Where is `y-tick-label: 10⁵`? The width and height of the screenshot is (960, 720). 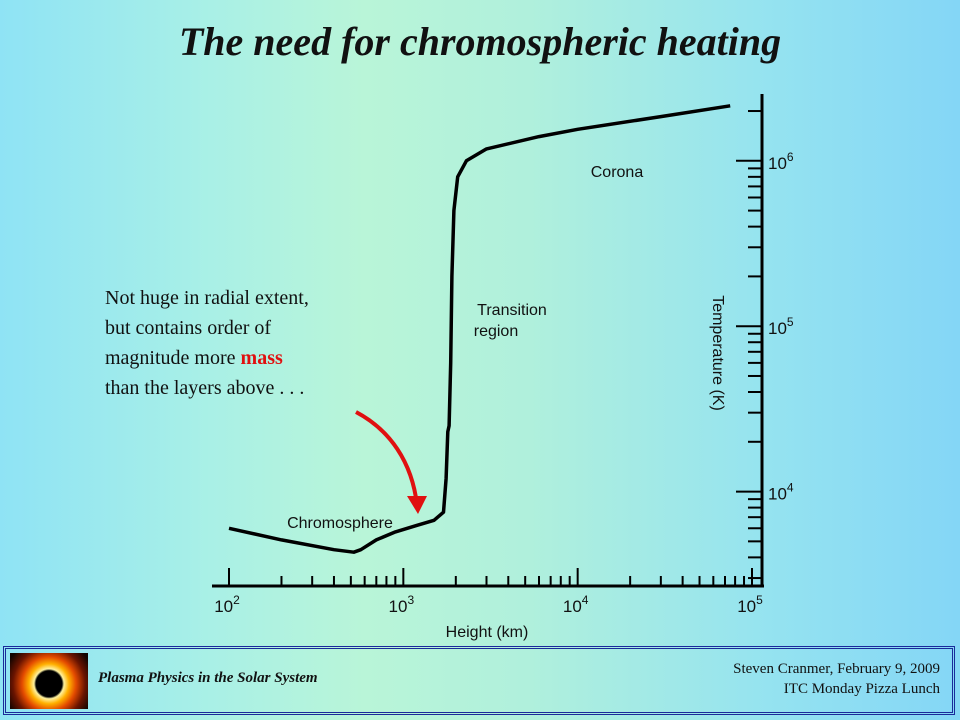 y-tick-label: 10⁵ is located at coordinates (781, 326).